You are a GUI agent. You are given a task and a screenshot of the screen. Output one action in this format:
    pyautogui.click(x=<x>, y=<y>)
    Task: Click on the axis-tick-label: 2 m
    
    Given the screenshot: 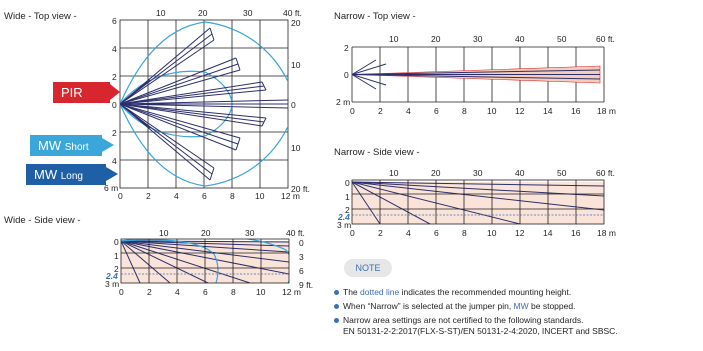 What is the action you would take?
    pyautogui.click(x=343, y=102)
    